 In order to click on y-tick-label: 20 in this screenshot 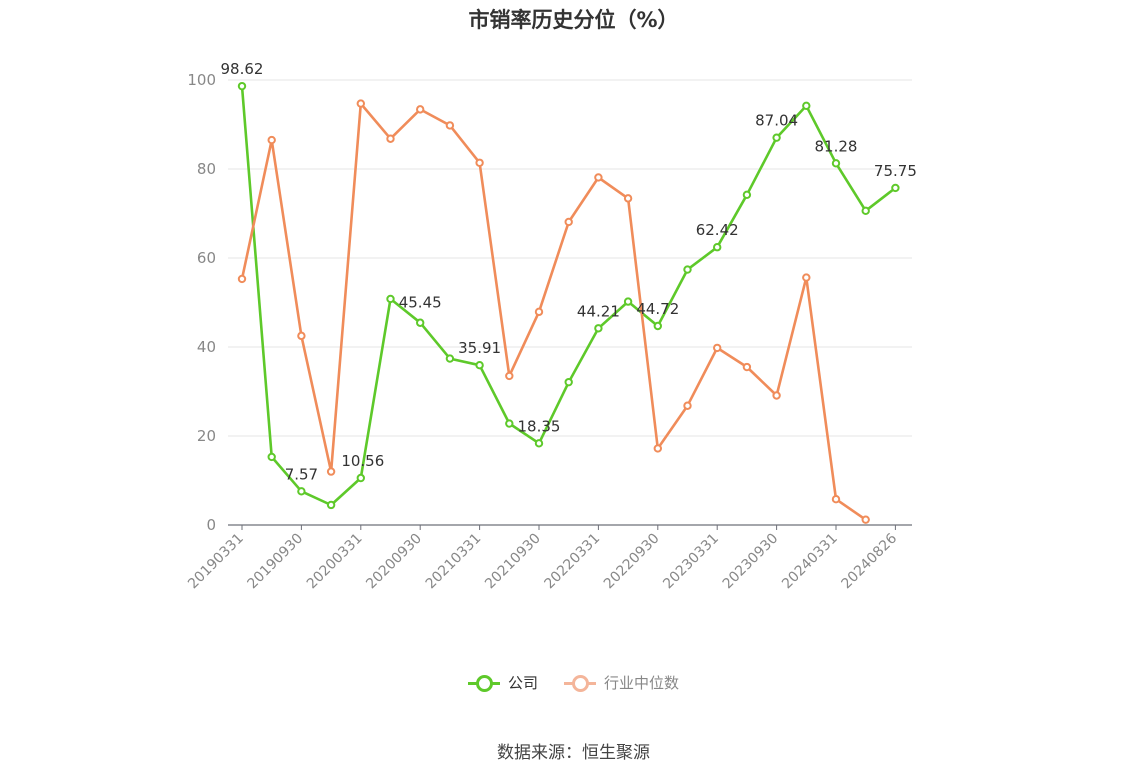, I will do `click(206, 436)`.